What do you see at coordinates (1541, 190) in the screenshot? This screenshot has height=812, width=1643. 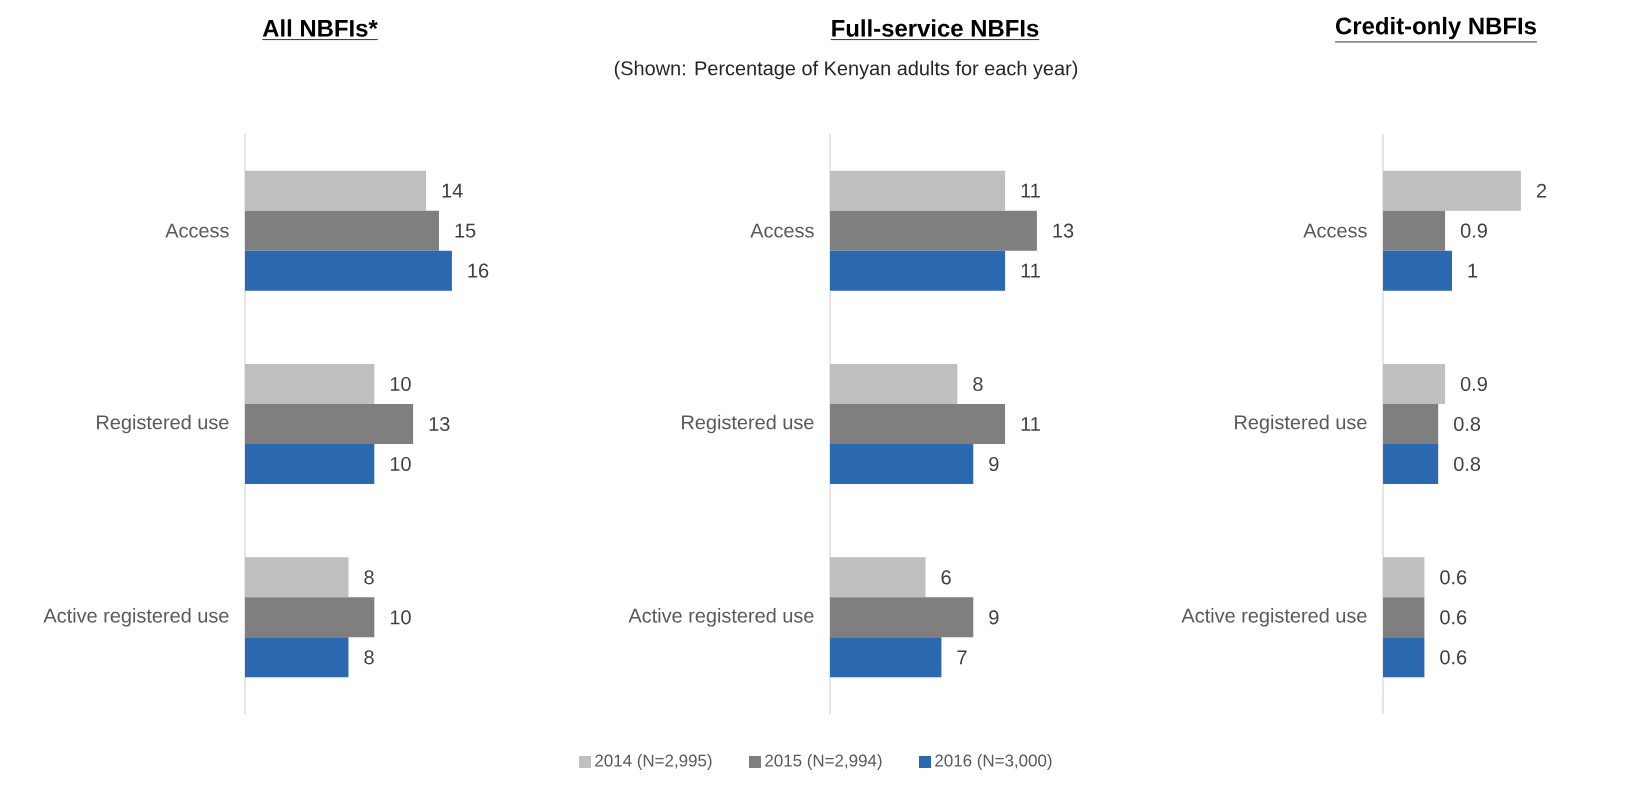 I see `data-label: 2` at bounding box center [1541, 190].